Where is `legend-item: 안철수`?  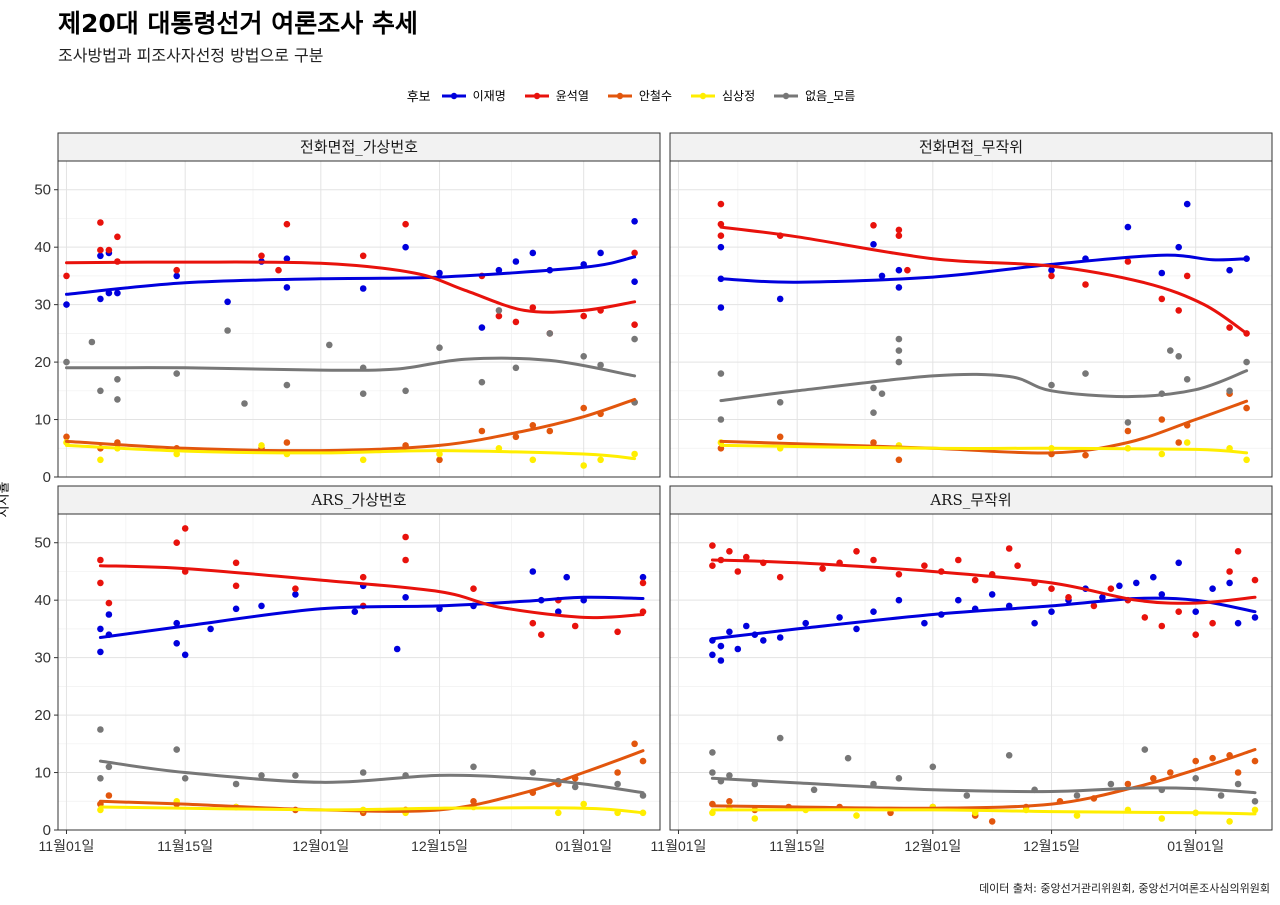 legend-item: 안철수 is located at coordinates (639, 95).